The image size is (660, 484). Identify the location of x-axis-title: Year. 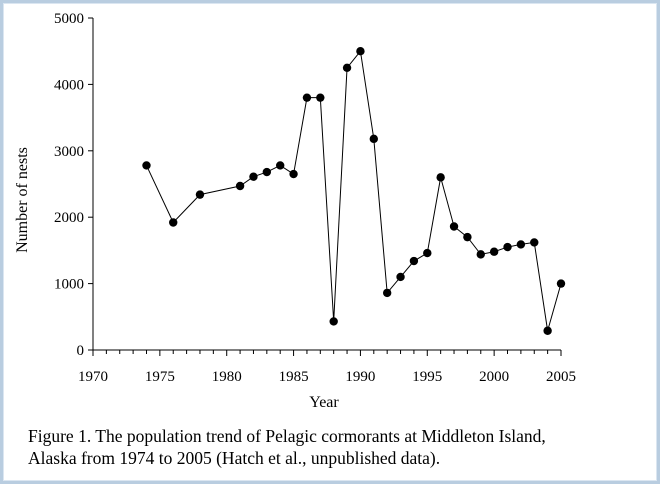
(324, 402).